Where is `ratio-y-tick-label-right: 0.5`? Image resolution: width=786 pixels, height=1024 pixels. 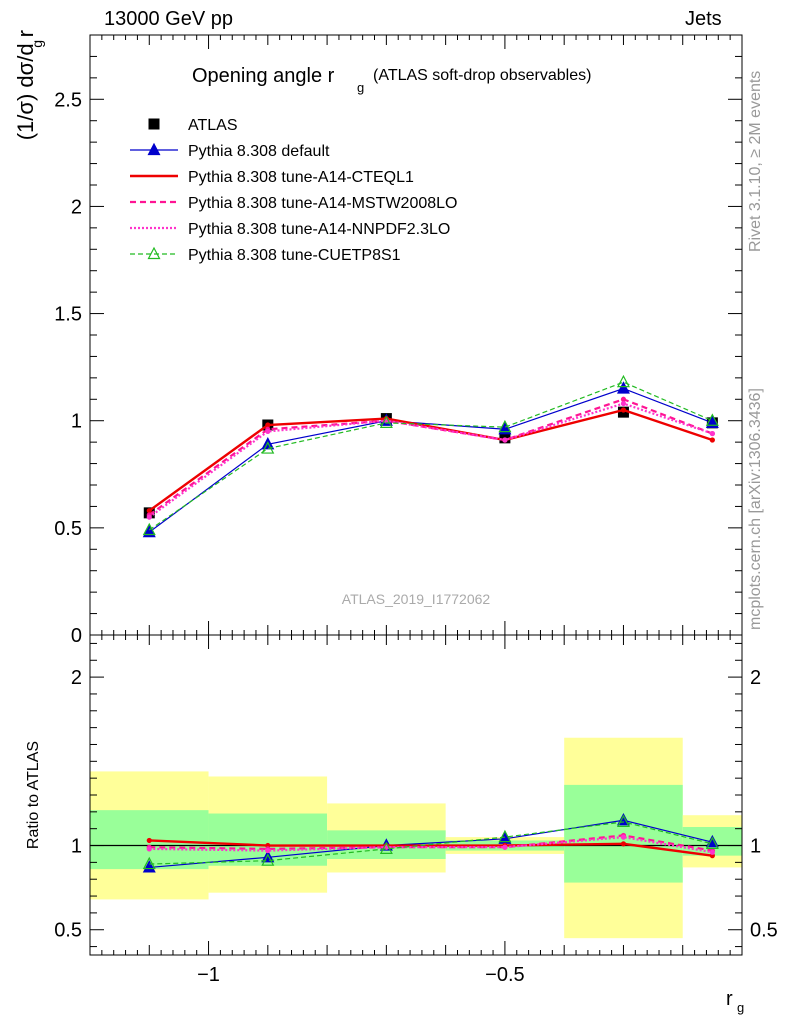 ratio-y-tick-label-right: 0.5 is located at coordinates (764, 931).